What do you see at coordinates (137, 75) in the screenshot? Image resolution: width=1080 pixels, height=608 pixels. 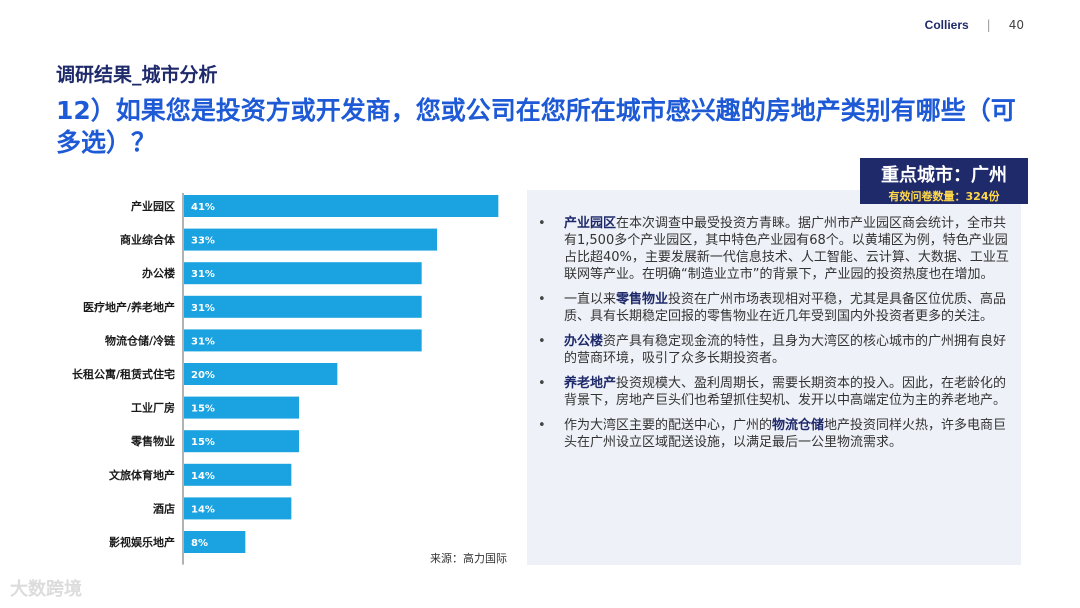 I see `section-title: 调研结果_城市分析` at bounding box center [137, 75].